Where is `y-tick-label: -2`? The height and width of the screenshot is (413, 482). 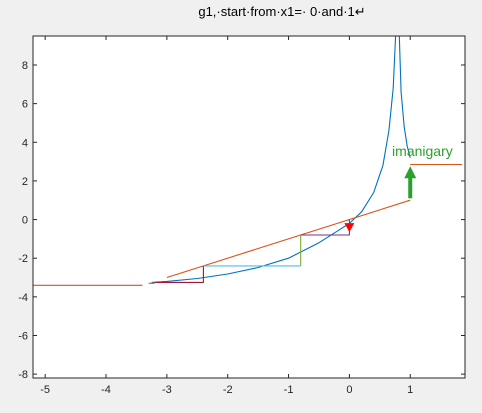 y-tick-label: -2 is located at coordinates (23, 259).